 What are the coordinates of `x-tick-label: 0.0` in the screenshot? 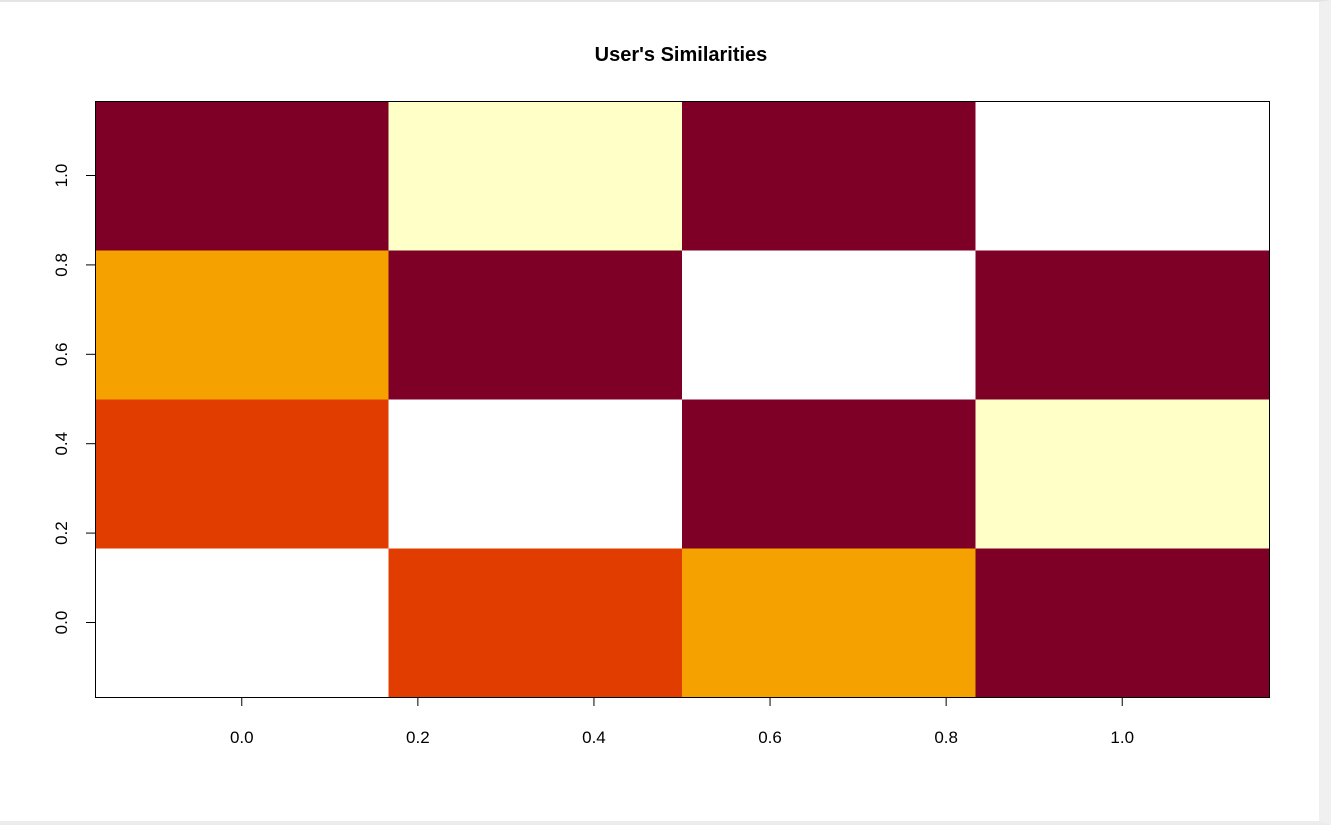 It's located at (242, 737).